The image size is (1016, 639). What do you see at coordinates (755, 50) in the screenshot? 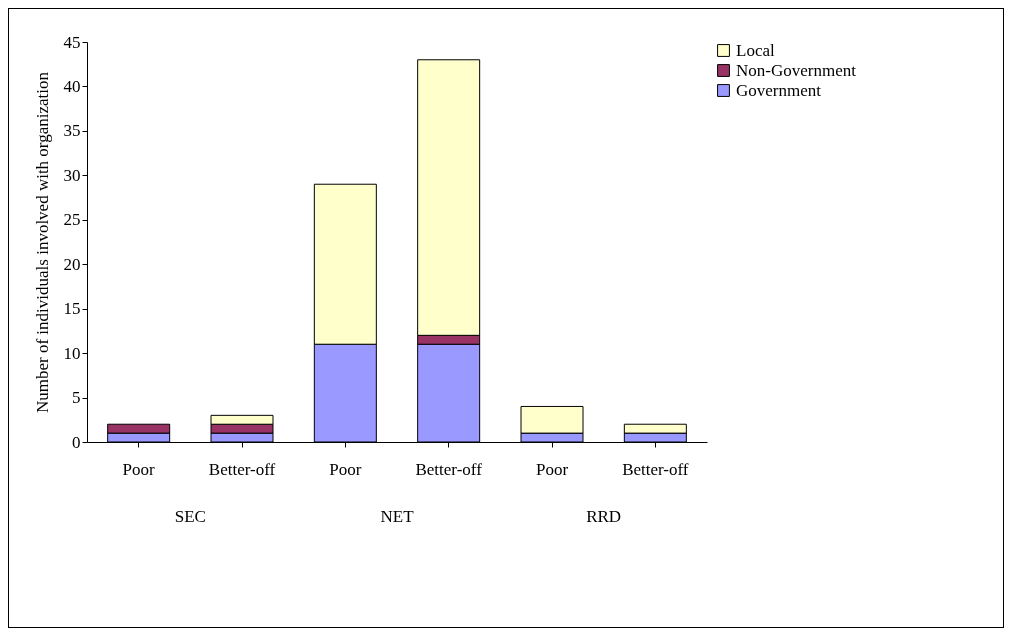
I see `legend-label: Local` at bounding box center [755, 50].